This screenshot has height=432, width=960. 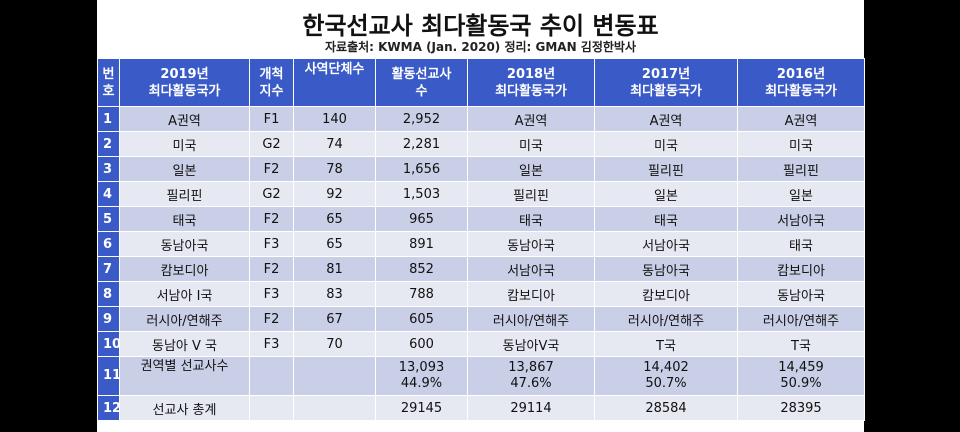 I want to click on table-row: 8 서남아 I국 F3 83 788 캄보디아 캄보디아 동남아국, so click(x=481, y=294).